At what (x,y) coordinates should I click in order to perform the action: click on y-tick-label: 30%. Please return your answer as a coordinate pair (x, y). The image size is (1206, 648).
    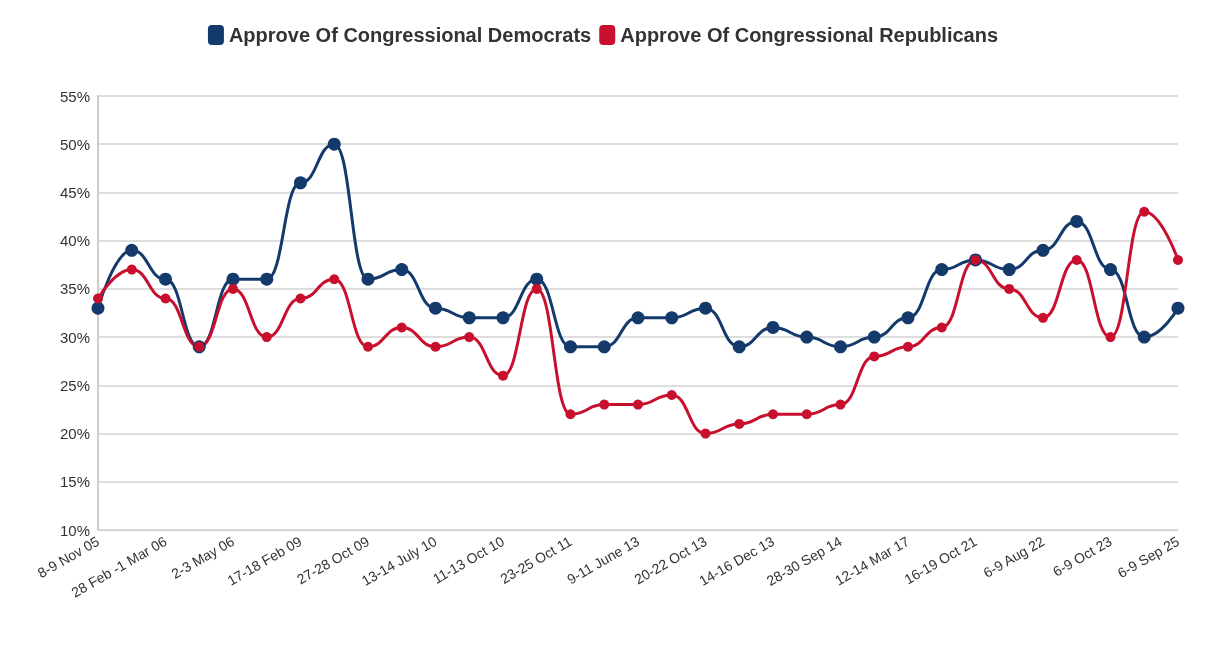
    Looking at the image, I should click on (74, 337).